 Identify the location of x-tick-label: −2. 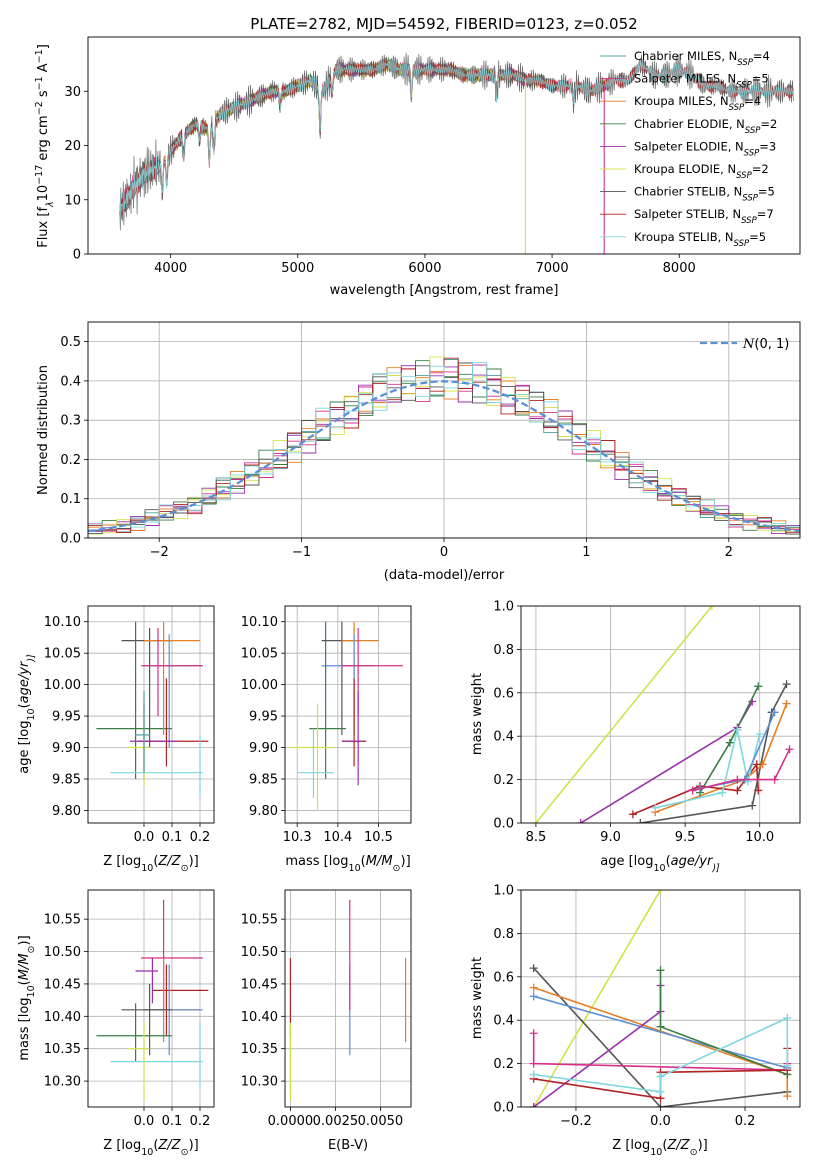
(159, 552).